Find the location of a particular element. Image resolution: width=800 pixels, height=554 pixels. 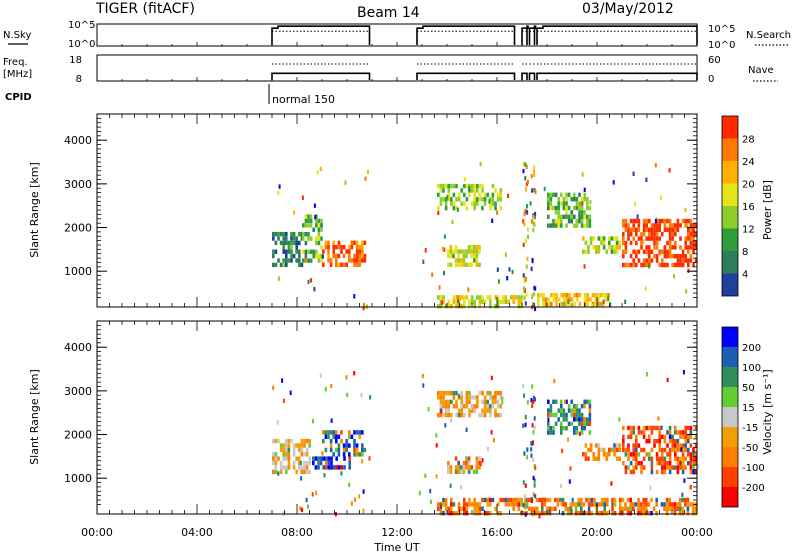

x-tick-label: 00:00 is located at coordinates (697, 532).